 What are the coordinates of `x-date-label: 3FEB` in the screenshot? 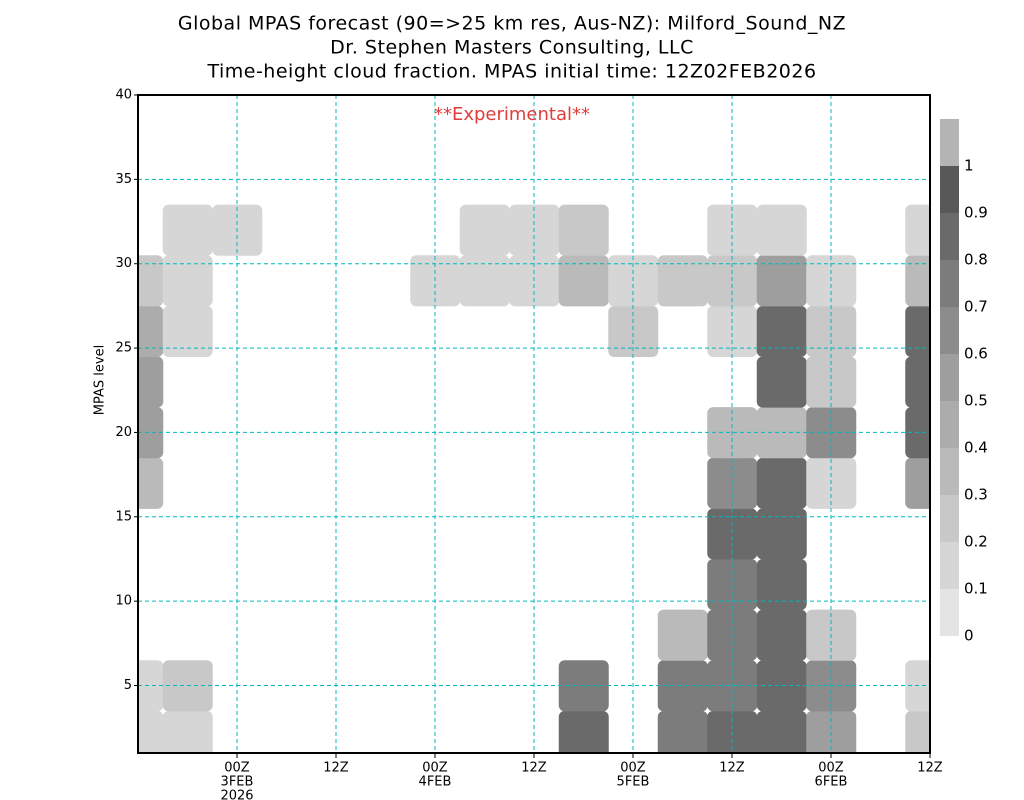 It's located at (237, 782).